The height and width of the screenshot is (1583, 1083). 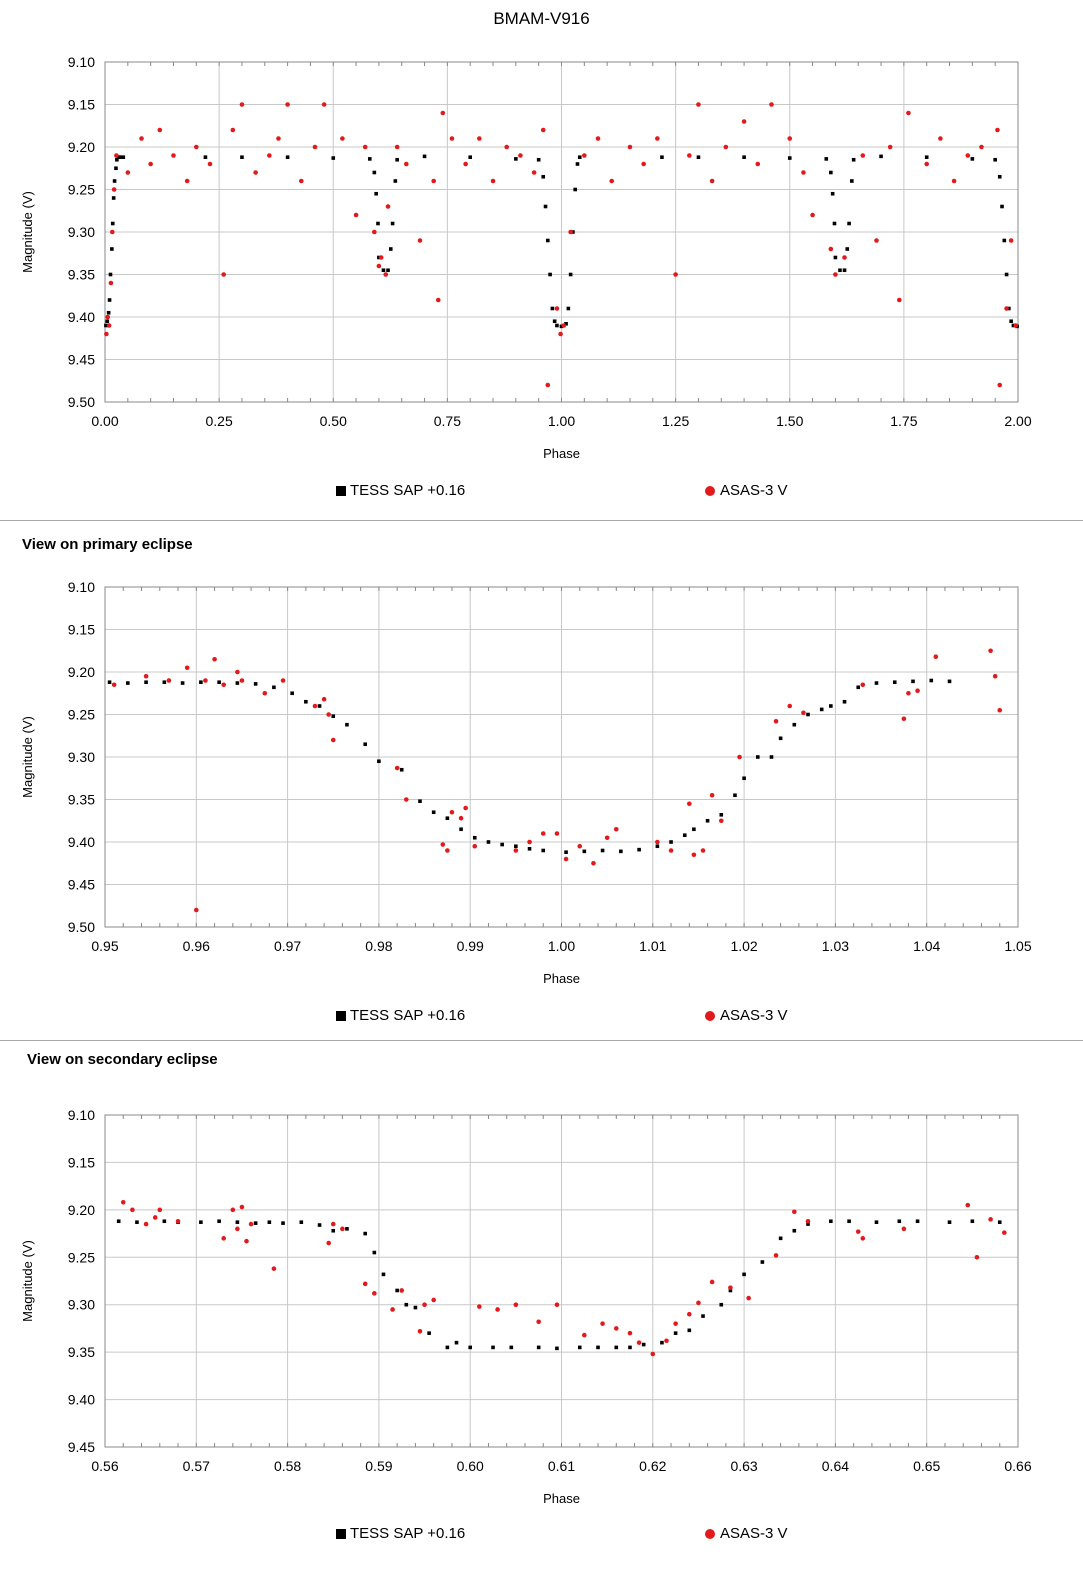 I want to click on x-tick-label: 0.99, so click(x=470, y=946).